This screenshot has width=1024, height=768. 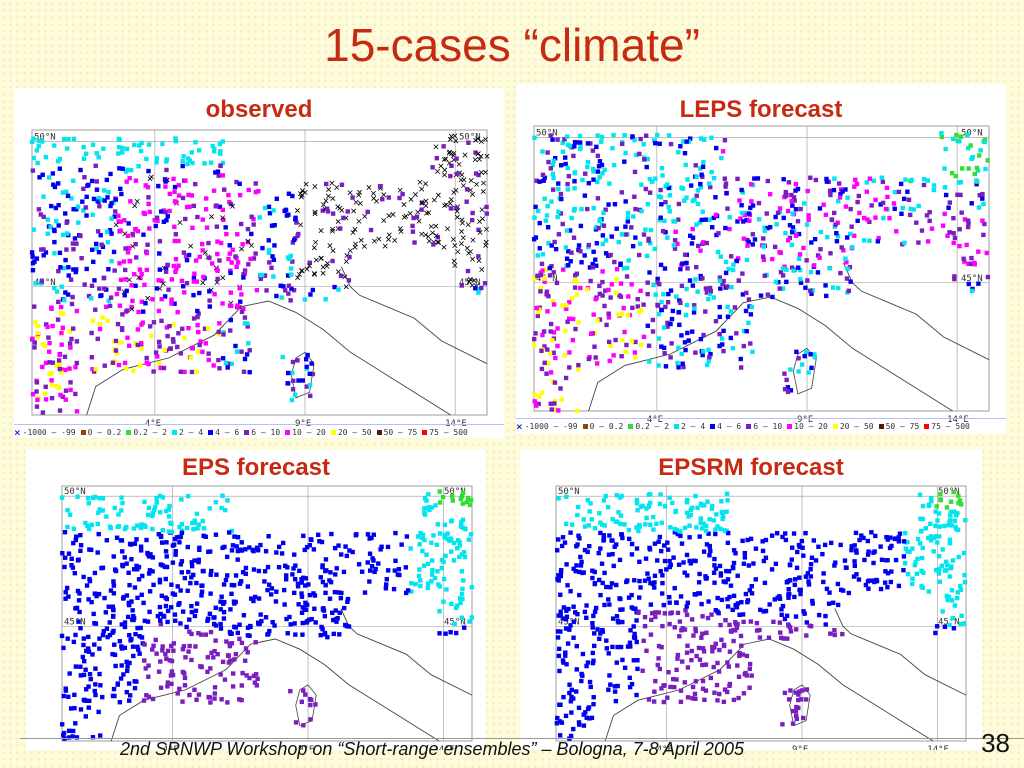 I want to click on legend-item: 0.2 – 2, so click(x=648, y=426).